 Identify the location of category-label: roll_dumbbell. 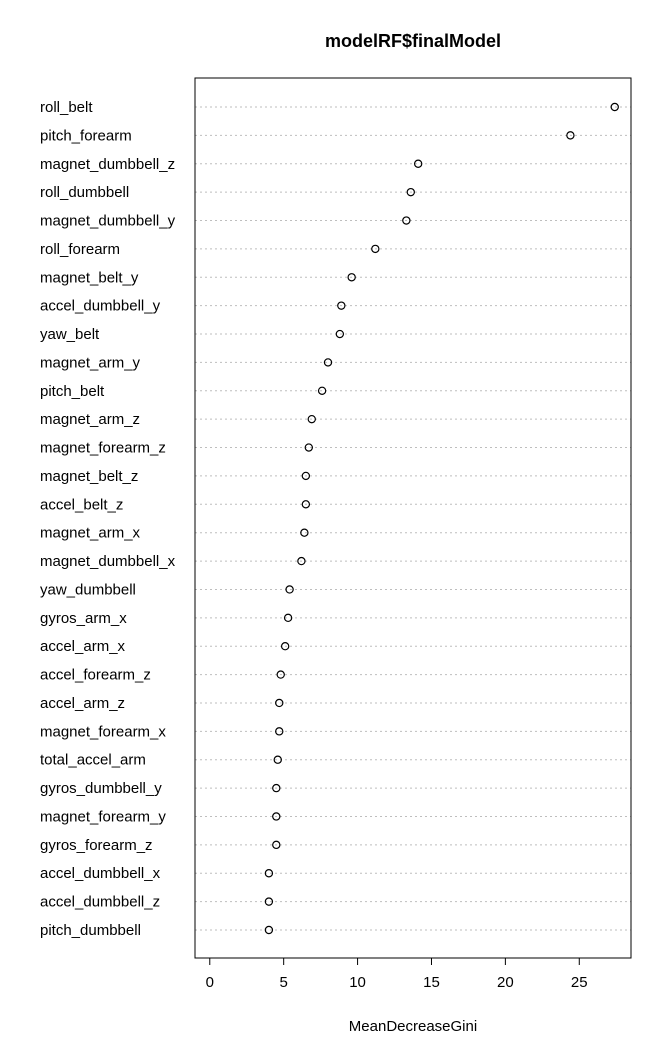
(84, 192).